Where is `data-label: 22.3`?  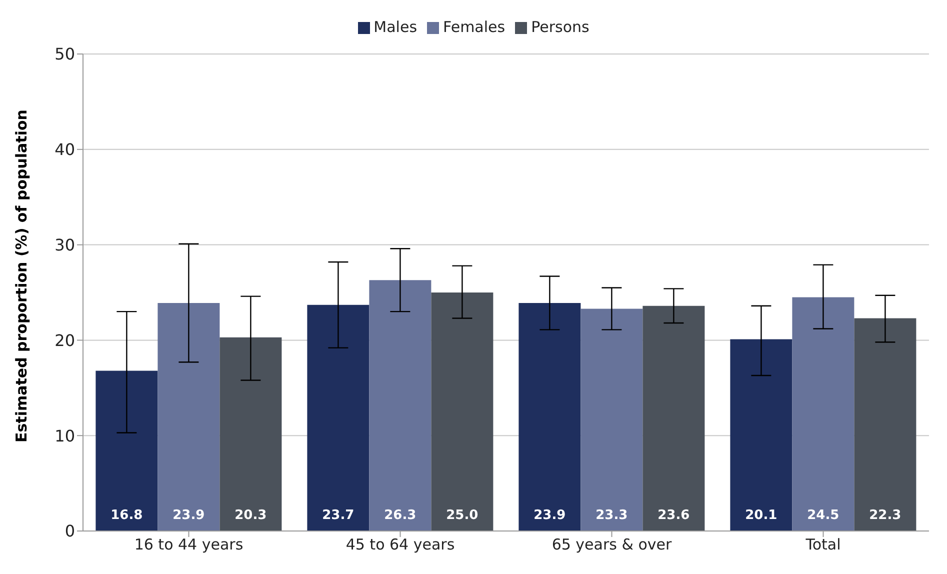 data-label: 22.3 is located at coordinates (885, 515).